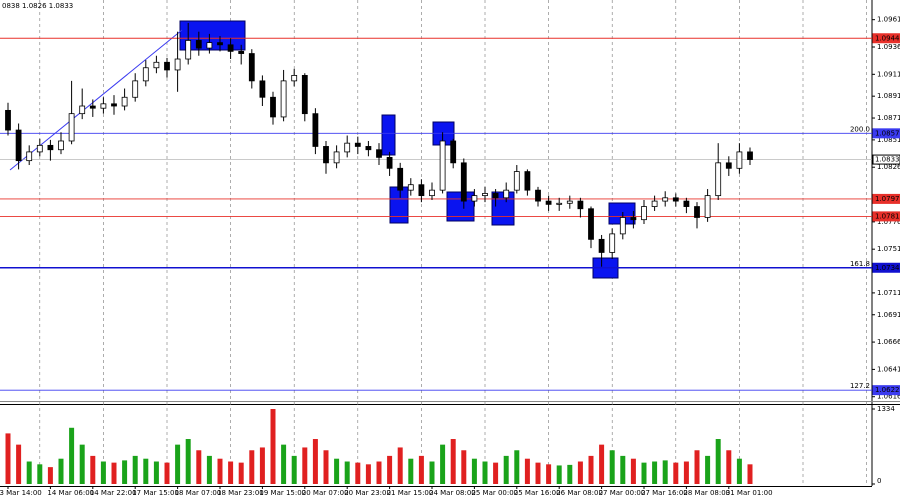 This screenshot has width=900, height=500. I want to click on y-tick-label: 1.0616, so click(888, 397).